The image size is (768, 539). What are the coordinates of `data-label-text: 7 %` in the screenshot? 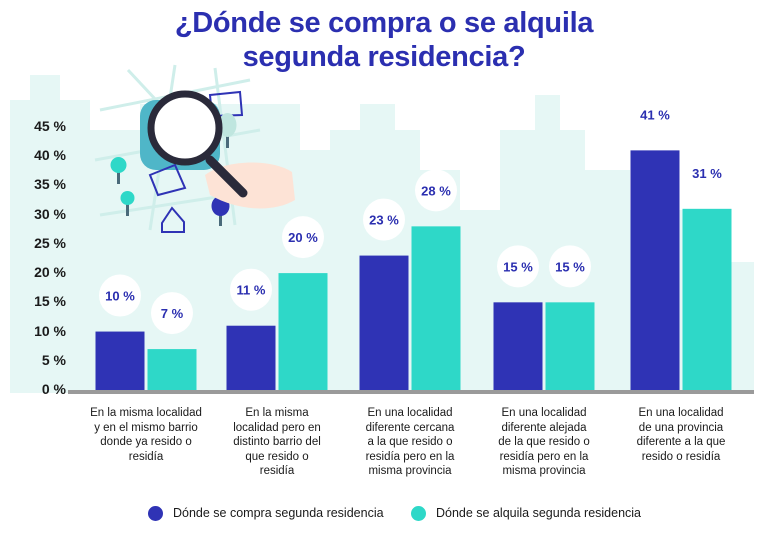 It's located at (172, 313).